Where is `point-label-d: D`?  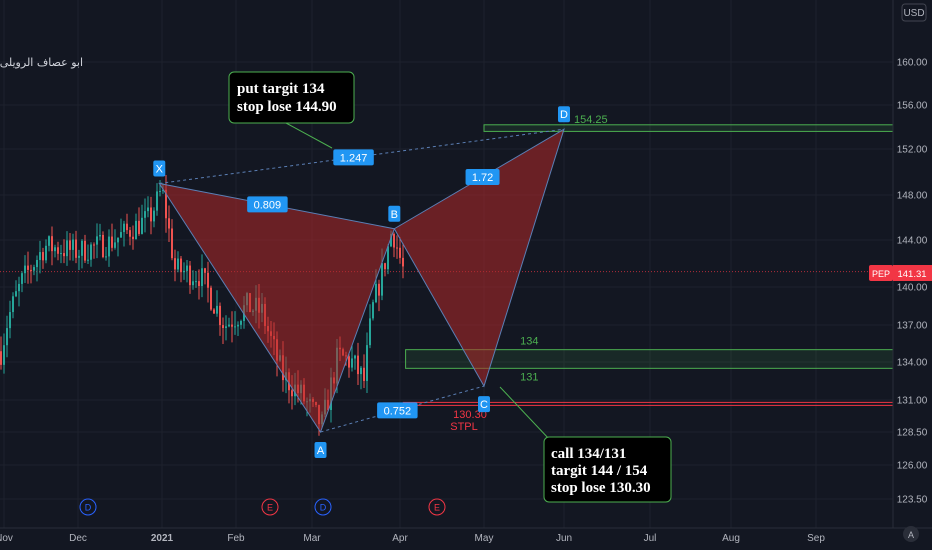 point-label-d: D is located at coordinates (564, 115).